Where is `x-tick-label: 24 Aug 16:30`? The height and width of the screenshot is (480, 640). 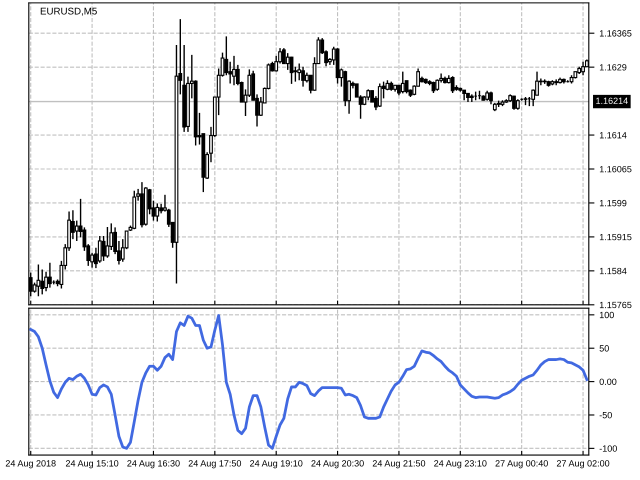
x-tick-label: 24 Aug 16:30 is located at coordinates (153, 464).